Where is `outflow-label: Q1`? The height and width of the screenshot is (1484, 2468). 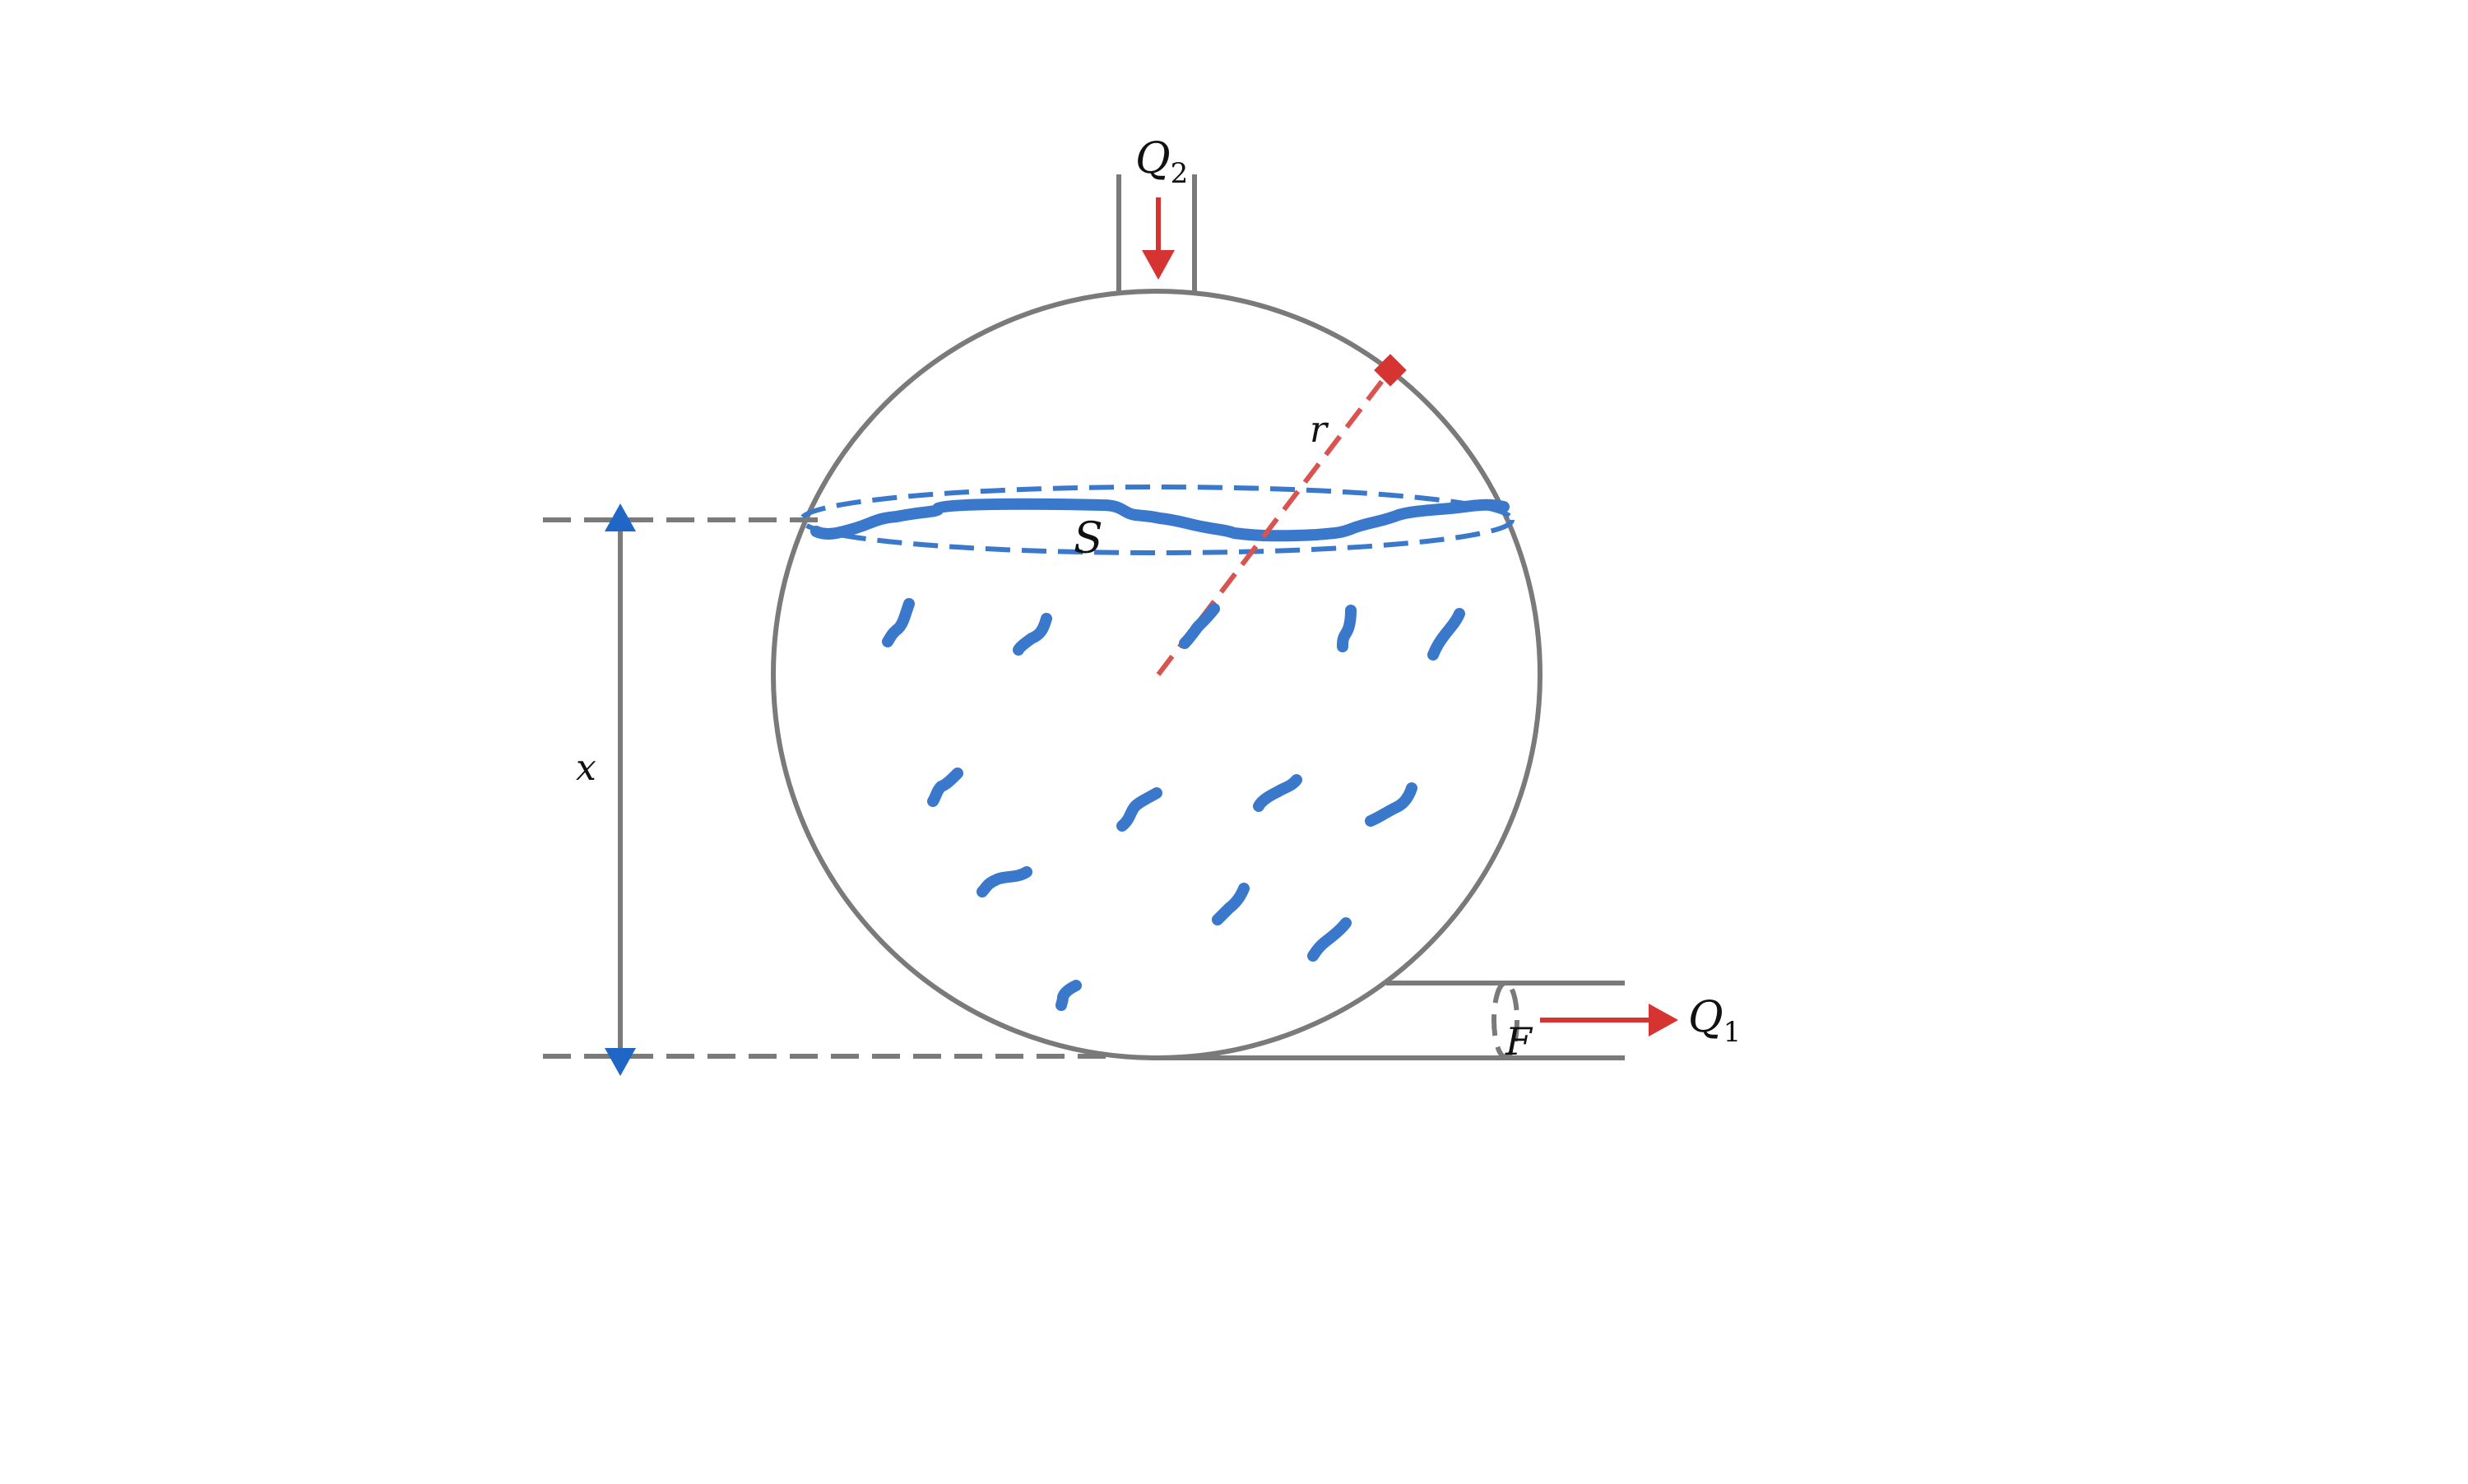
outflow-label: Q1 is located at coordinates (1714, 1021).